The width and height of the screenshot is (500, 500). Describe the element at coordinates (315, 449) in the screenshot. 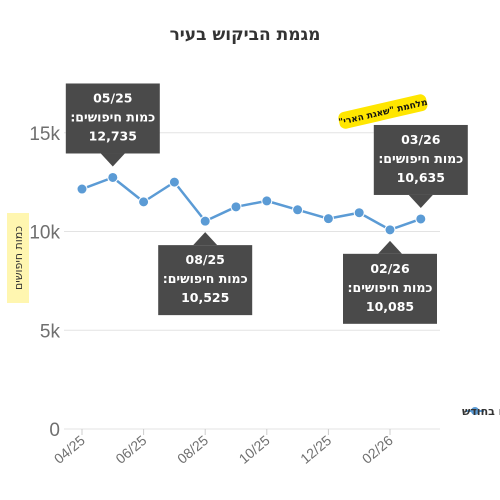

I see `x-tick-label: 12/25` at that location.